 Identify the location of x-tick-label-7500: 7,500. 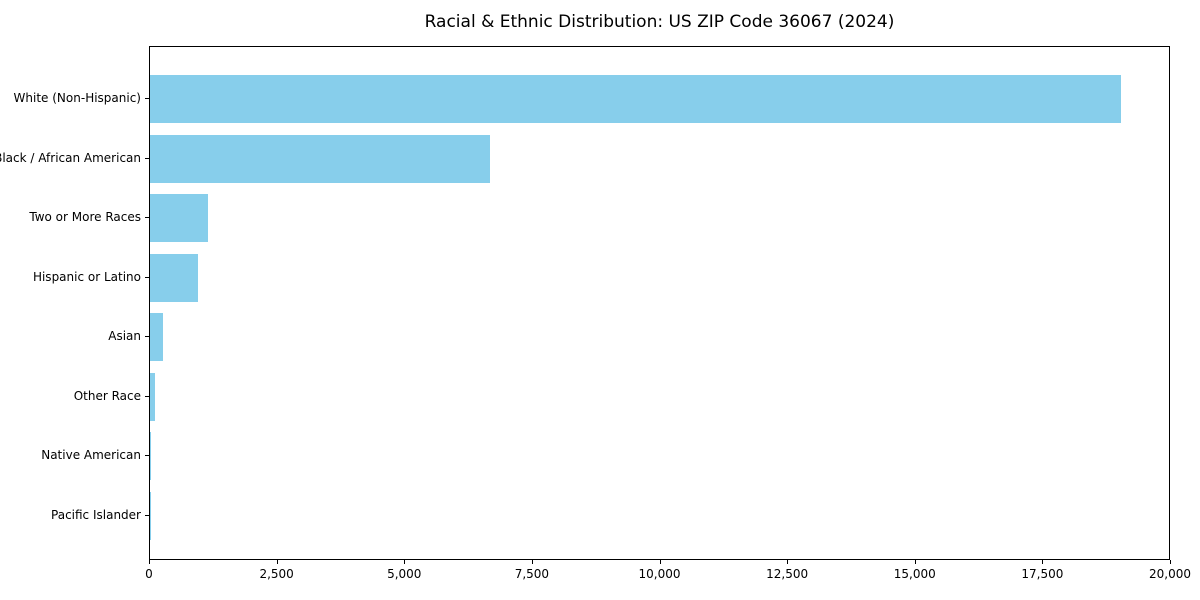
(532, 574).